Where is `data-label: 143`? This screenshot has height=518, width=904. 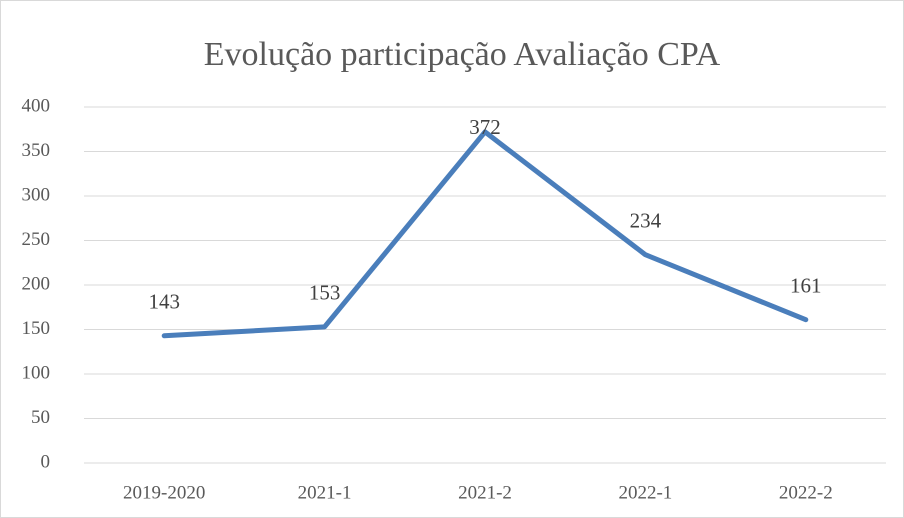
data-label: 143 is located at coordinates (164, 302).